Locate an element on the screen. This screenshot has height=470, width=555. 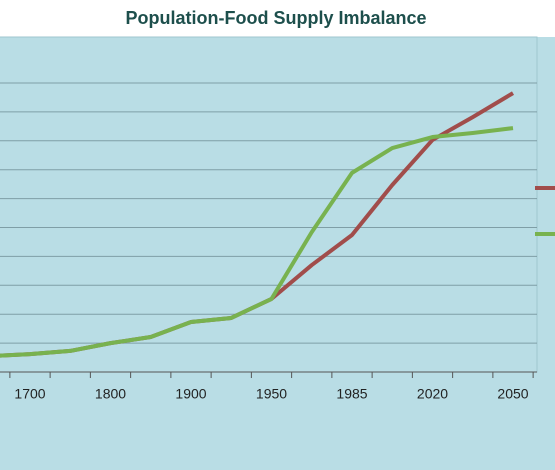
x-tick-label: 1950 is located at coordinates (271, 394).